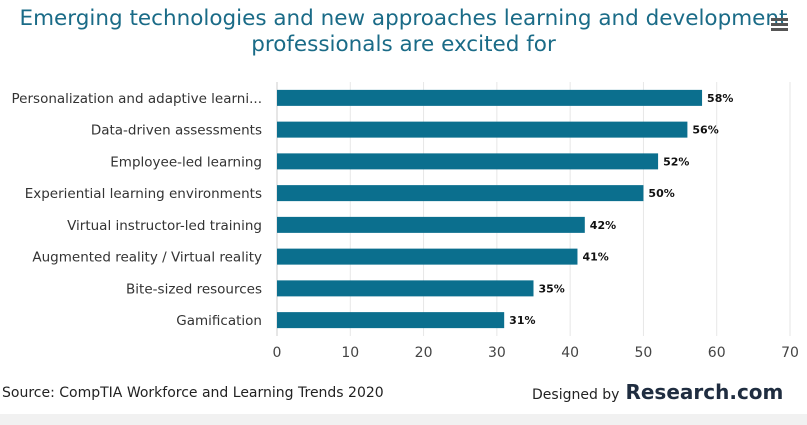 The height and width of the screenshot is (425, 807). I want to click on x-tick-label: 30, so click(497, 353).